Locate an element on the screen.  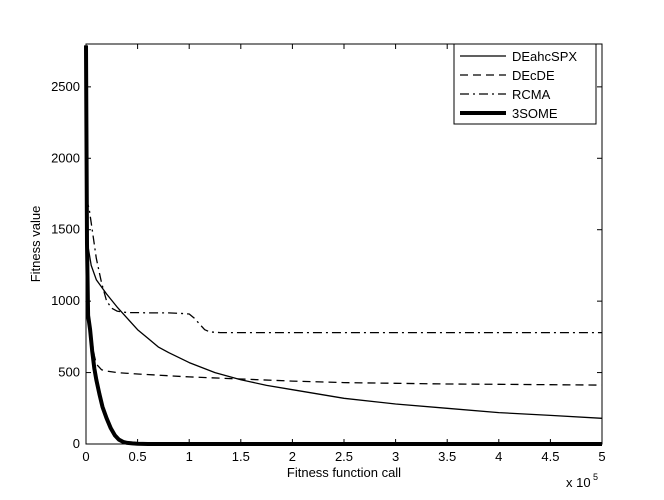
x-tick-label: 2.5 is located at coordinates (344, 456).